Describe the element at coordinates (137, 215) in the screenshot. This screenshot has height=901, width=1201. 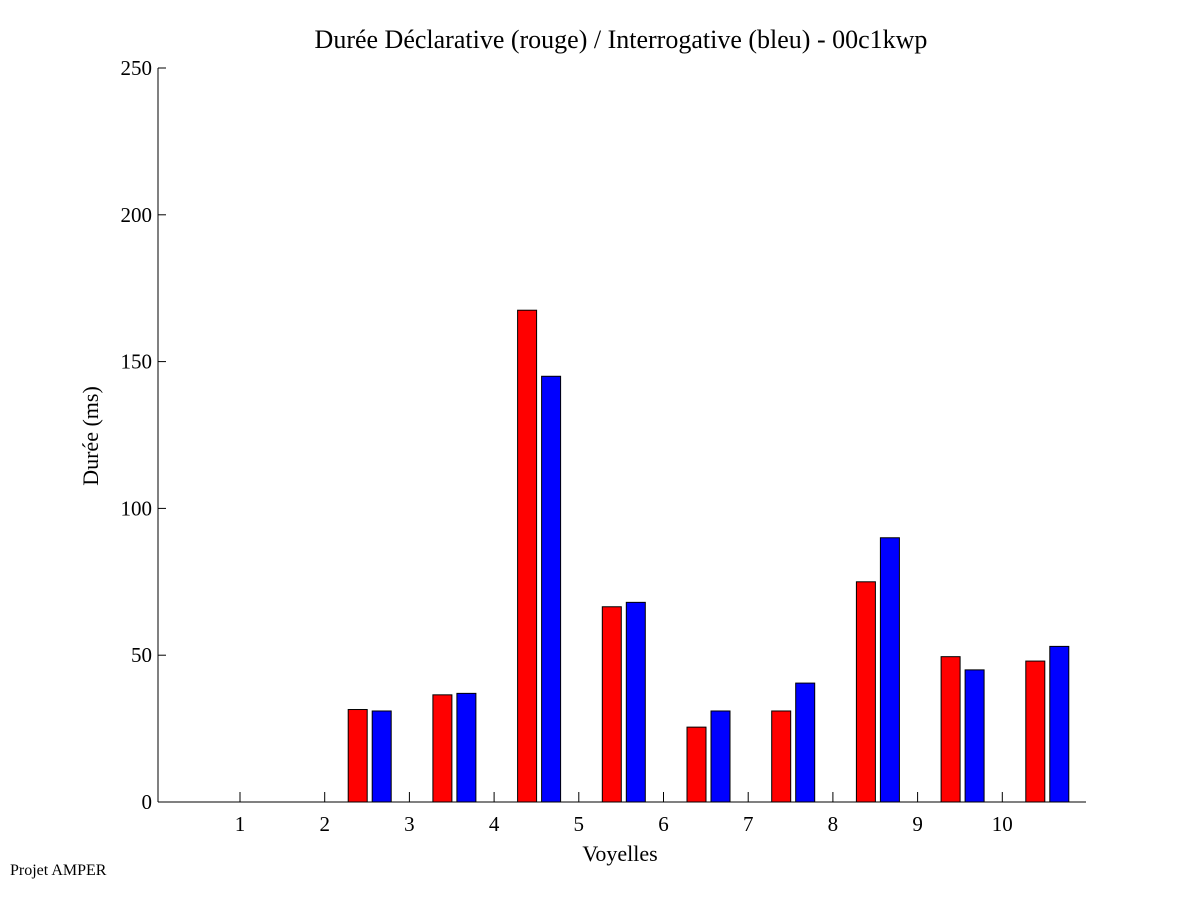
I see `y-tick-label: 200` at that location.